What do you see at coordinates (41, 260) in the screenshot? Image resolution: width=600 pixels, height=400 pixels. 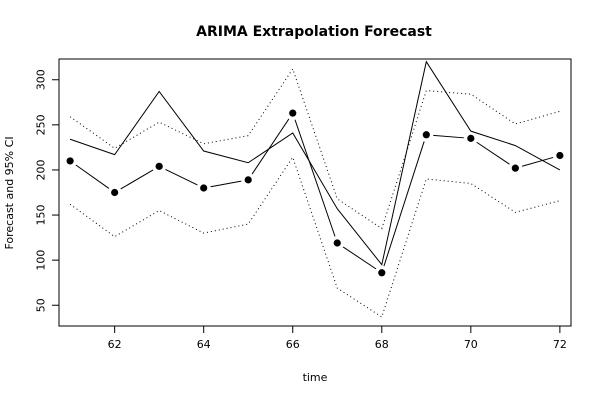 I see `y-tick-label: 100` at bounding box center [41, 260].